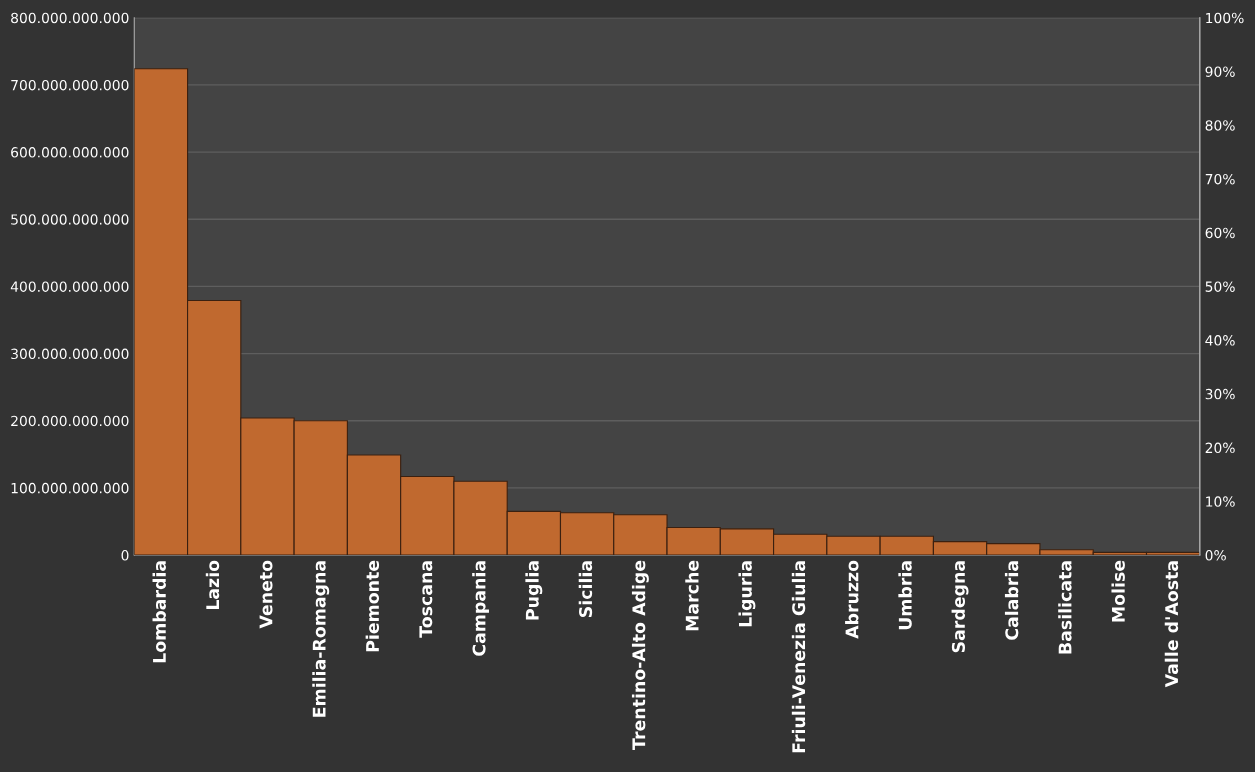  I want to click on y2-tick-label: 50%, so click(1220, 286).